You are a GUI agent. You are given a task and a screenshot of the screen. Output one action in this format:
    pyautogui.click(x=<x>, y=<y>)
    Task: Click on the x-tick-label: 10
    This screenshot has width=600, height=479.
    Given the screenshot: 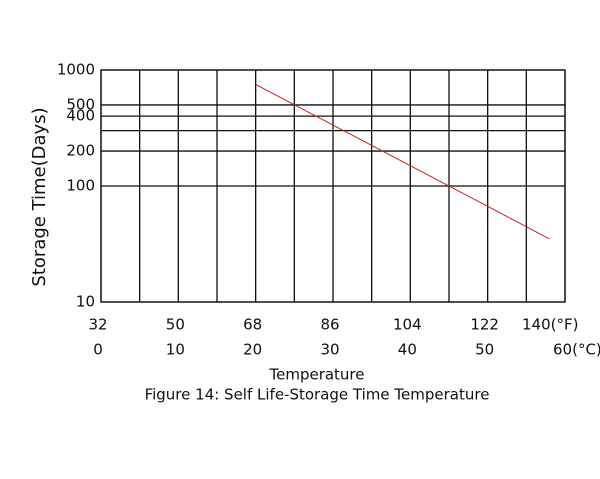 What is the action you would take?
    pyautogui.click(x=175, y=350)
    